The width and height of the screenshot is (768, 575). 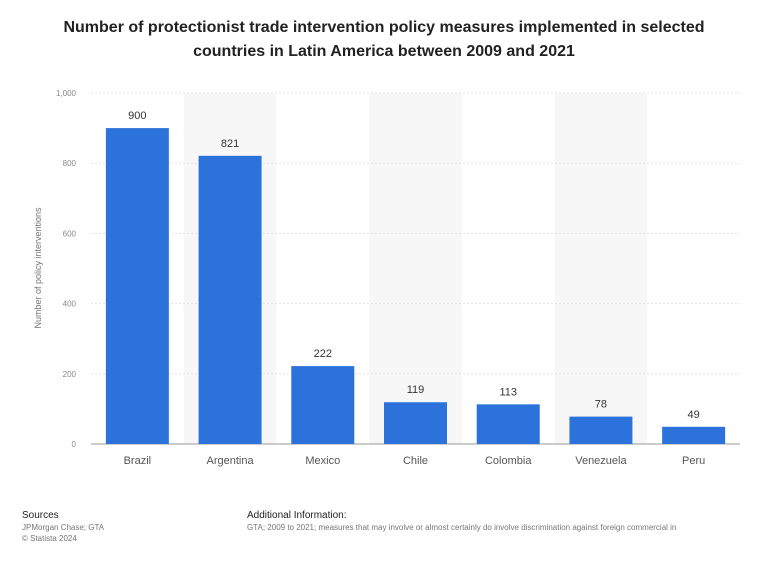 What do you see at coordinates (231, 461) in the screenshot?
I see `x-tick-label: Argentina` at bounding box center [231, 461].